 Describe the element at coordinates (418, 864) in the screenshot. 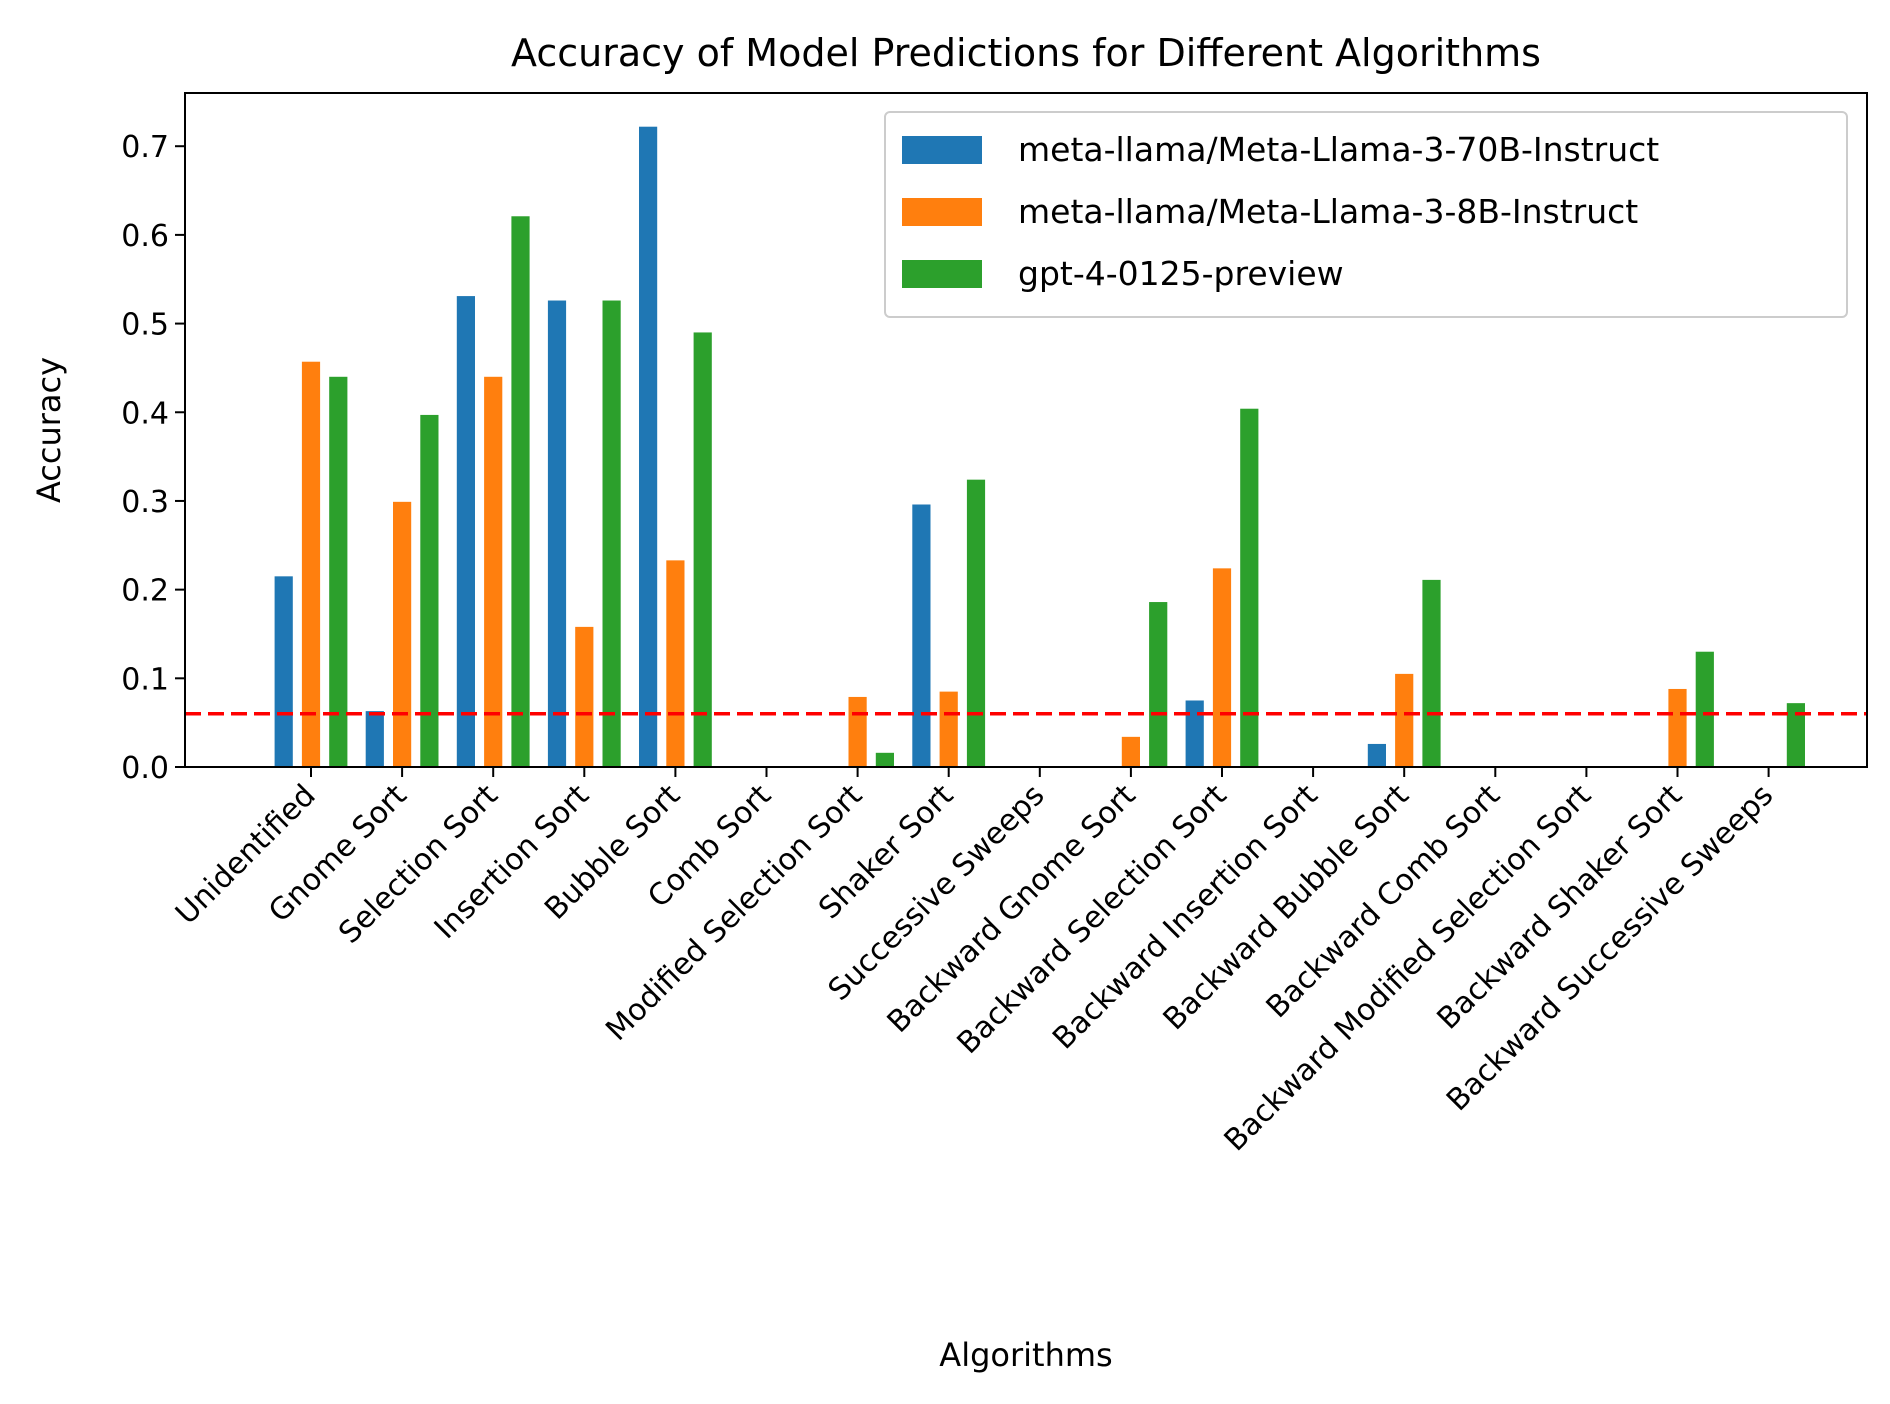

I see `x-tick-label: Selection Sort` at that location.